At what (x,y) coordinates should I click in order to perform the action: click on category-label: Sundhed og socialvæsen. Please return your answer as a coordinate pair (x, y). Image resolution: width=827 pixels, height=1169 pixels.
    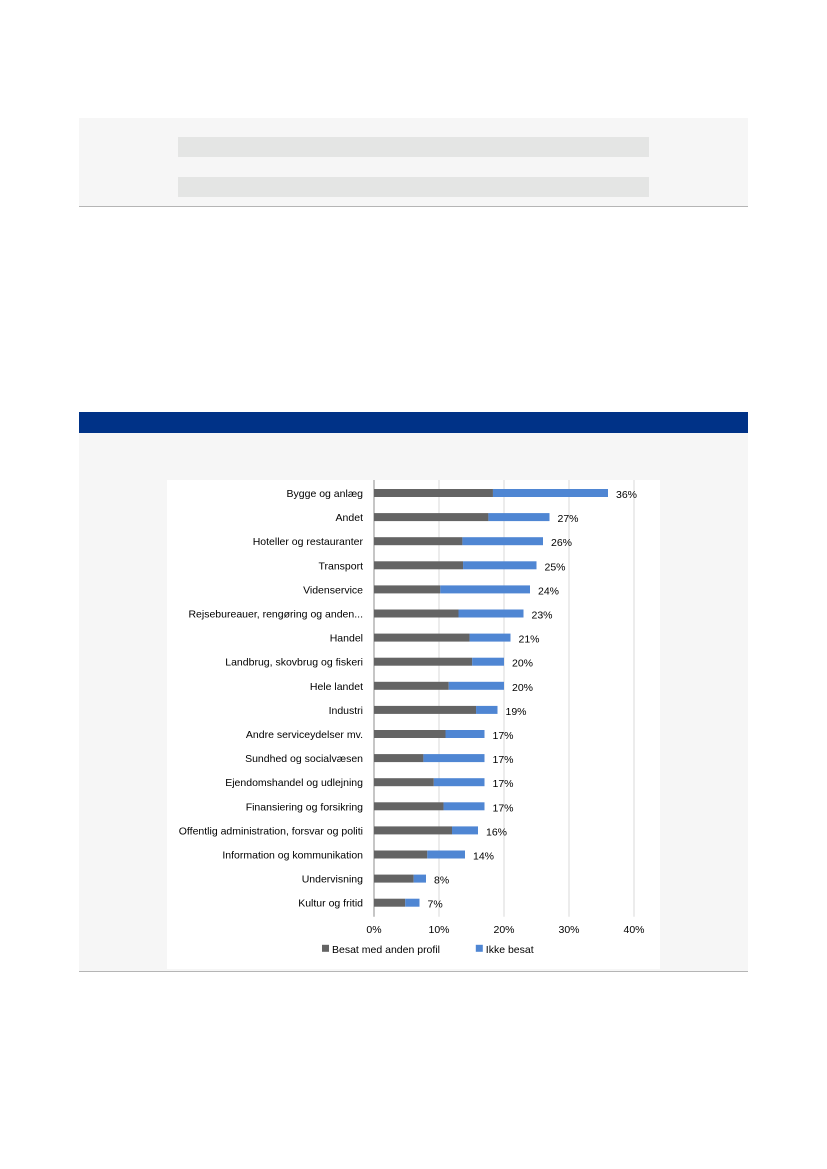
    Looking at the image, I should click on (304, 759).